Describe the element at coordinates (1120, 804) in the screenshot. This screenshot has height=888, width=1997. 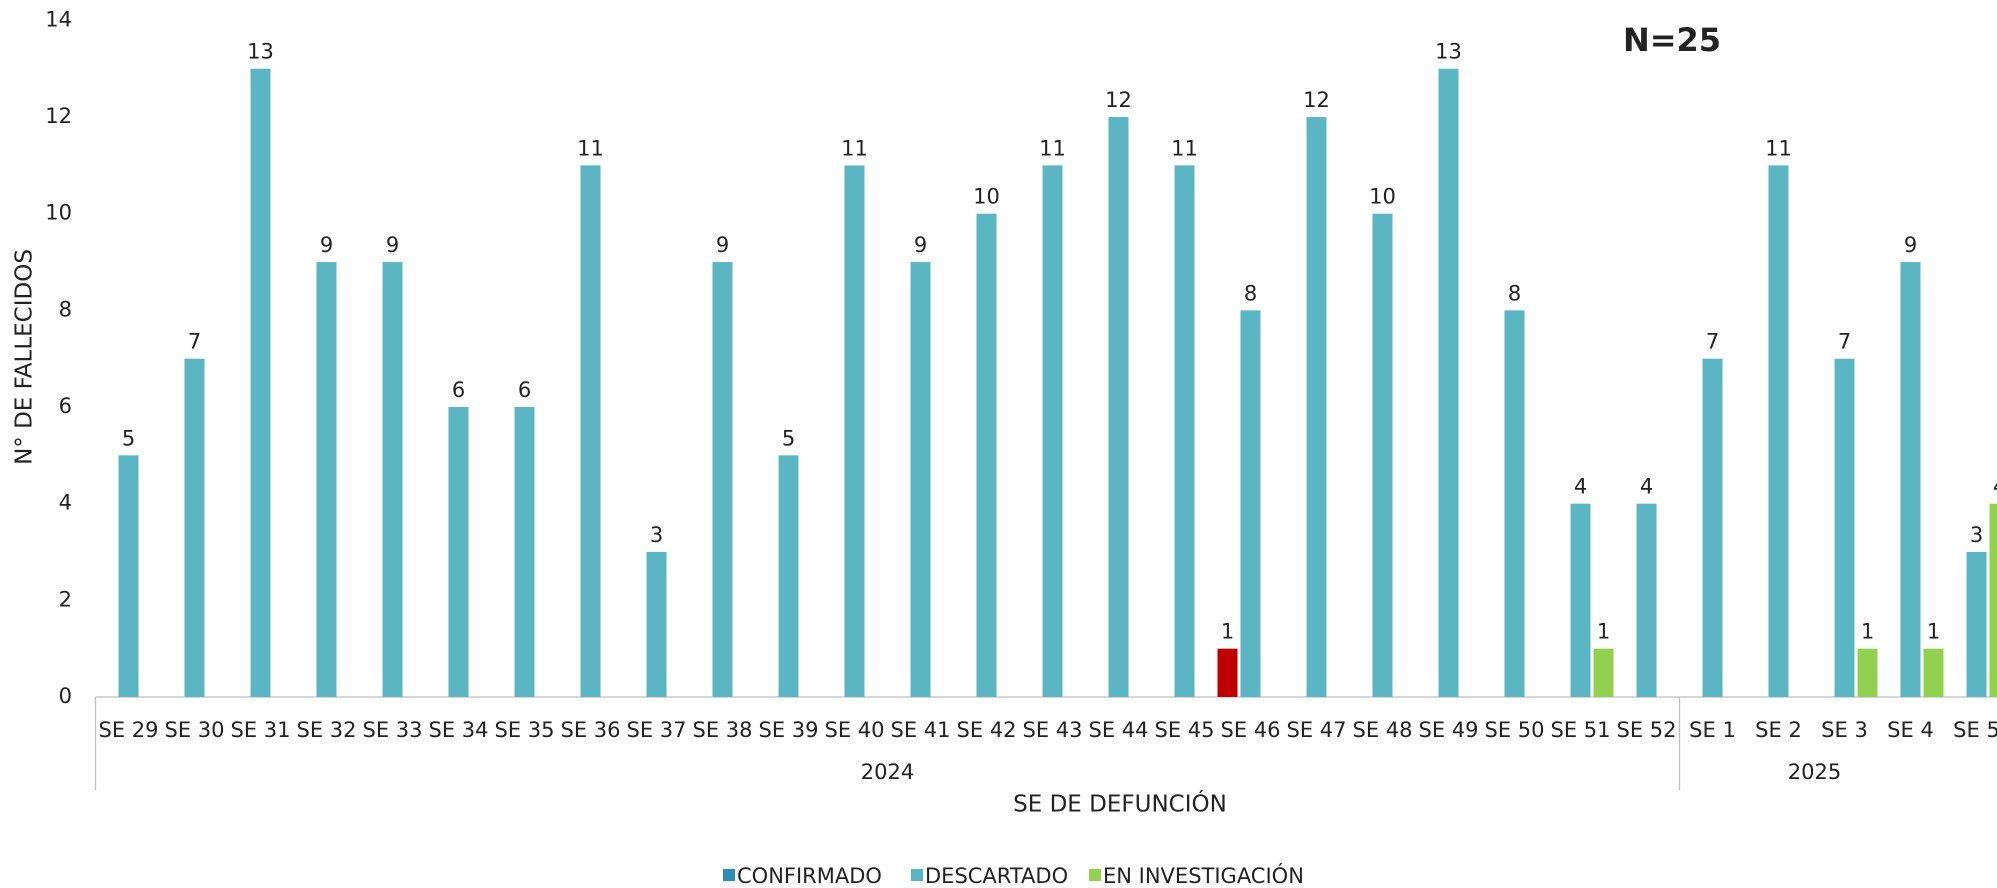
I see `x-axis-title: SE DE DEFUNCIÓN` at that location.